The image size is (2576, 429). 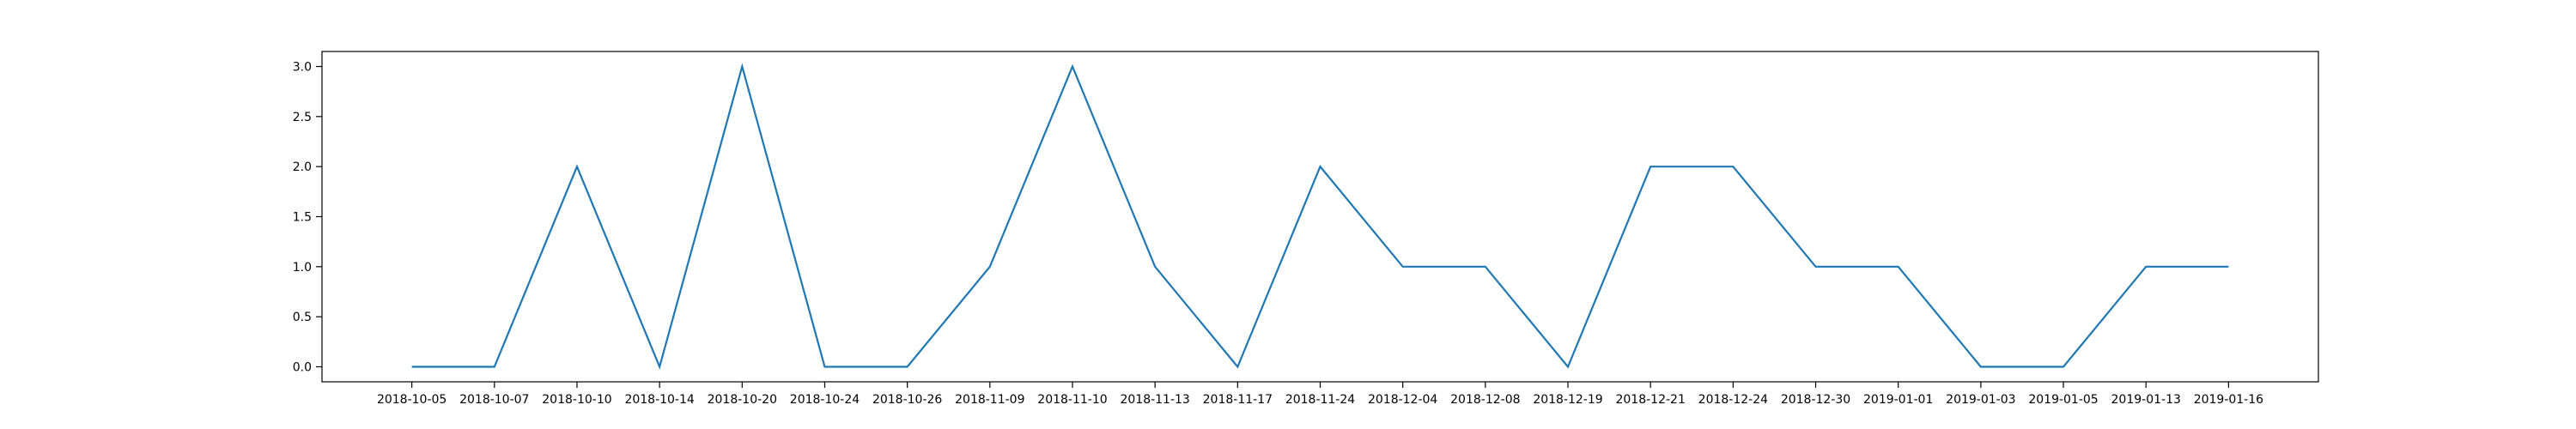 I want to click on x-tick-label: 2018-10-05, so click(x=412, y=400).